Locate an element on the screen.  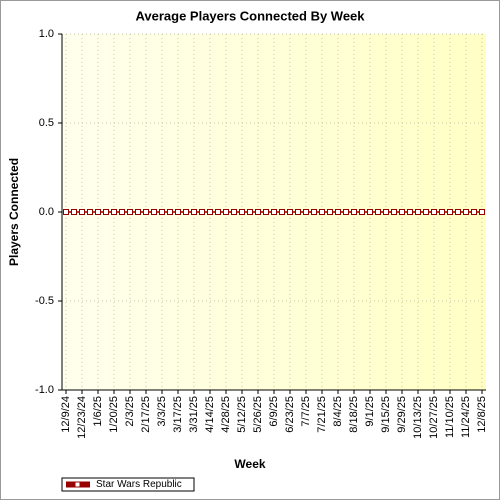
x-tick-label: 9/29/25 is located at coordinates (402, 414).